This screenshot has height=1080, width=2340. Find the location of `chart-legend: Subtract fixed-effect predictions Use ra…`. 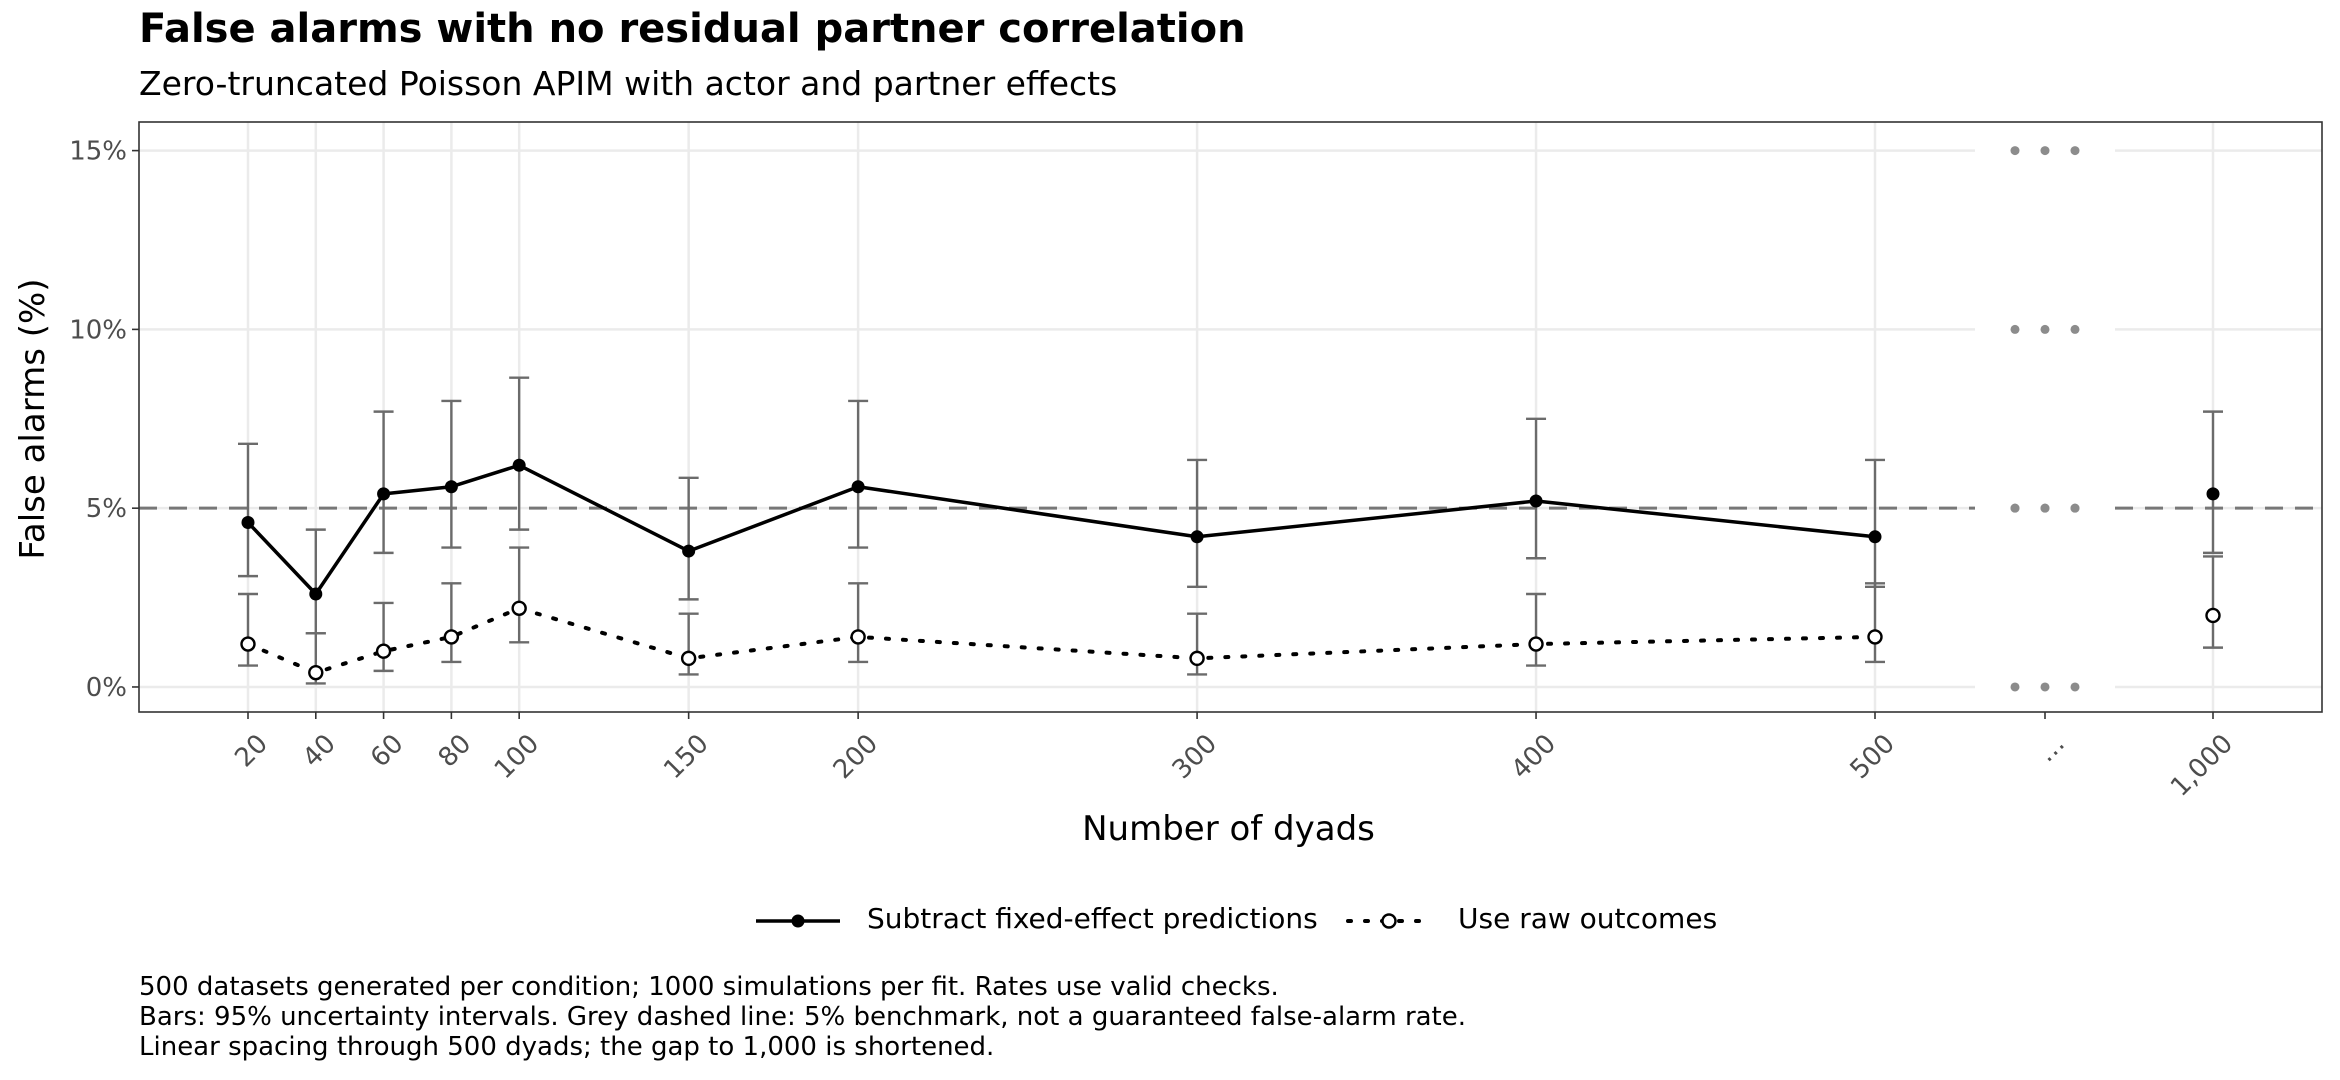

chart-legend: Subtract fixed-effect predictions Use ra… is located at coordinates (1170, 921).